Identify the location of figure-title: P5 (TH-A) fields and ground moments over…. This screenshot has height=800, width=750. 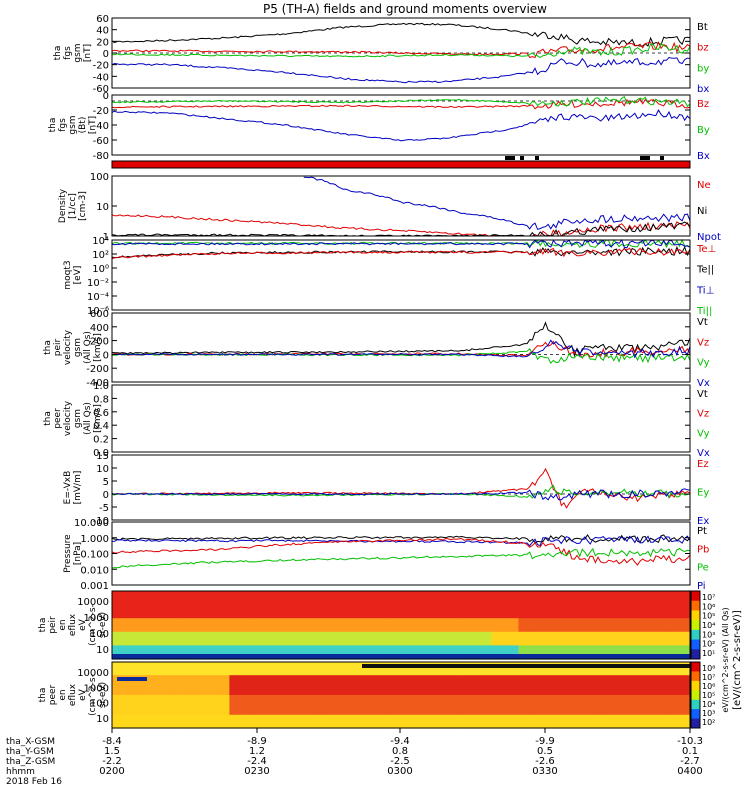
(405, 9).